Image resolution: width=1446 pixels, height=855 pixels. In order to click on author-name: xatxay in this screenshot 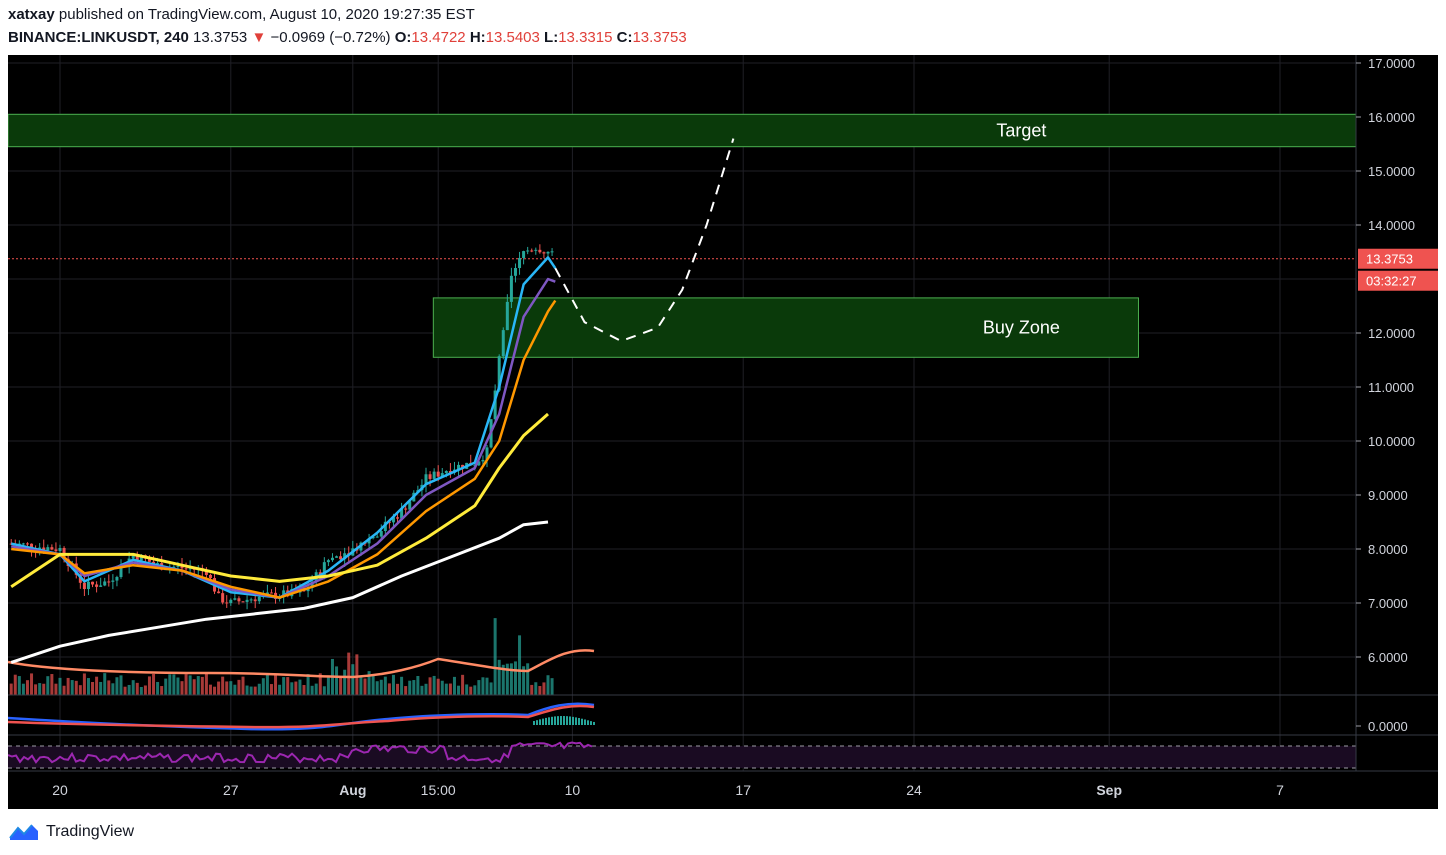, I will do `click(31, 14)`.